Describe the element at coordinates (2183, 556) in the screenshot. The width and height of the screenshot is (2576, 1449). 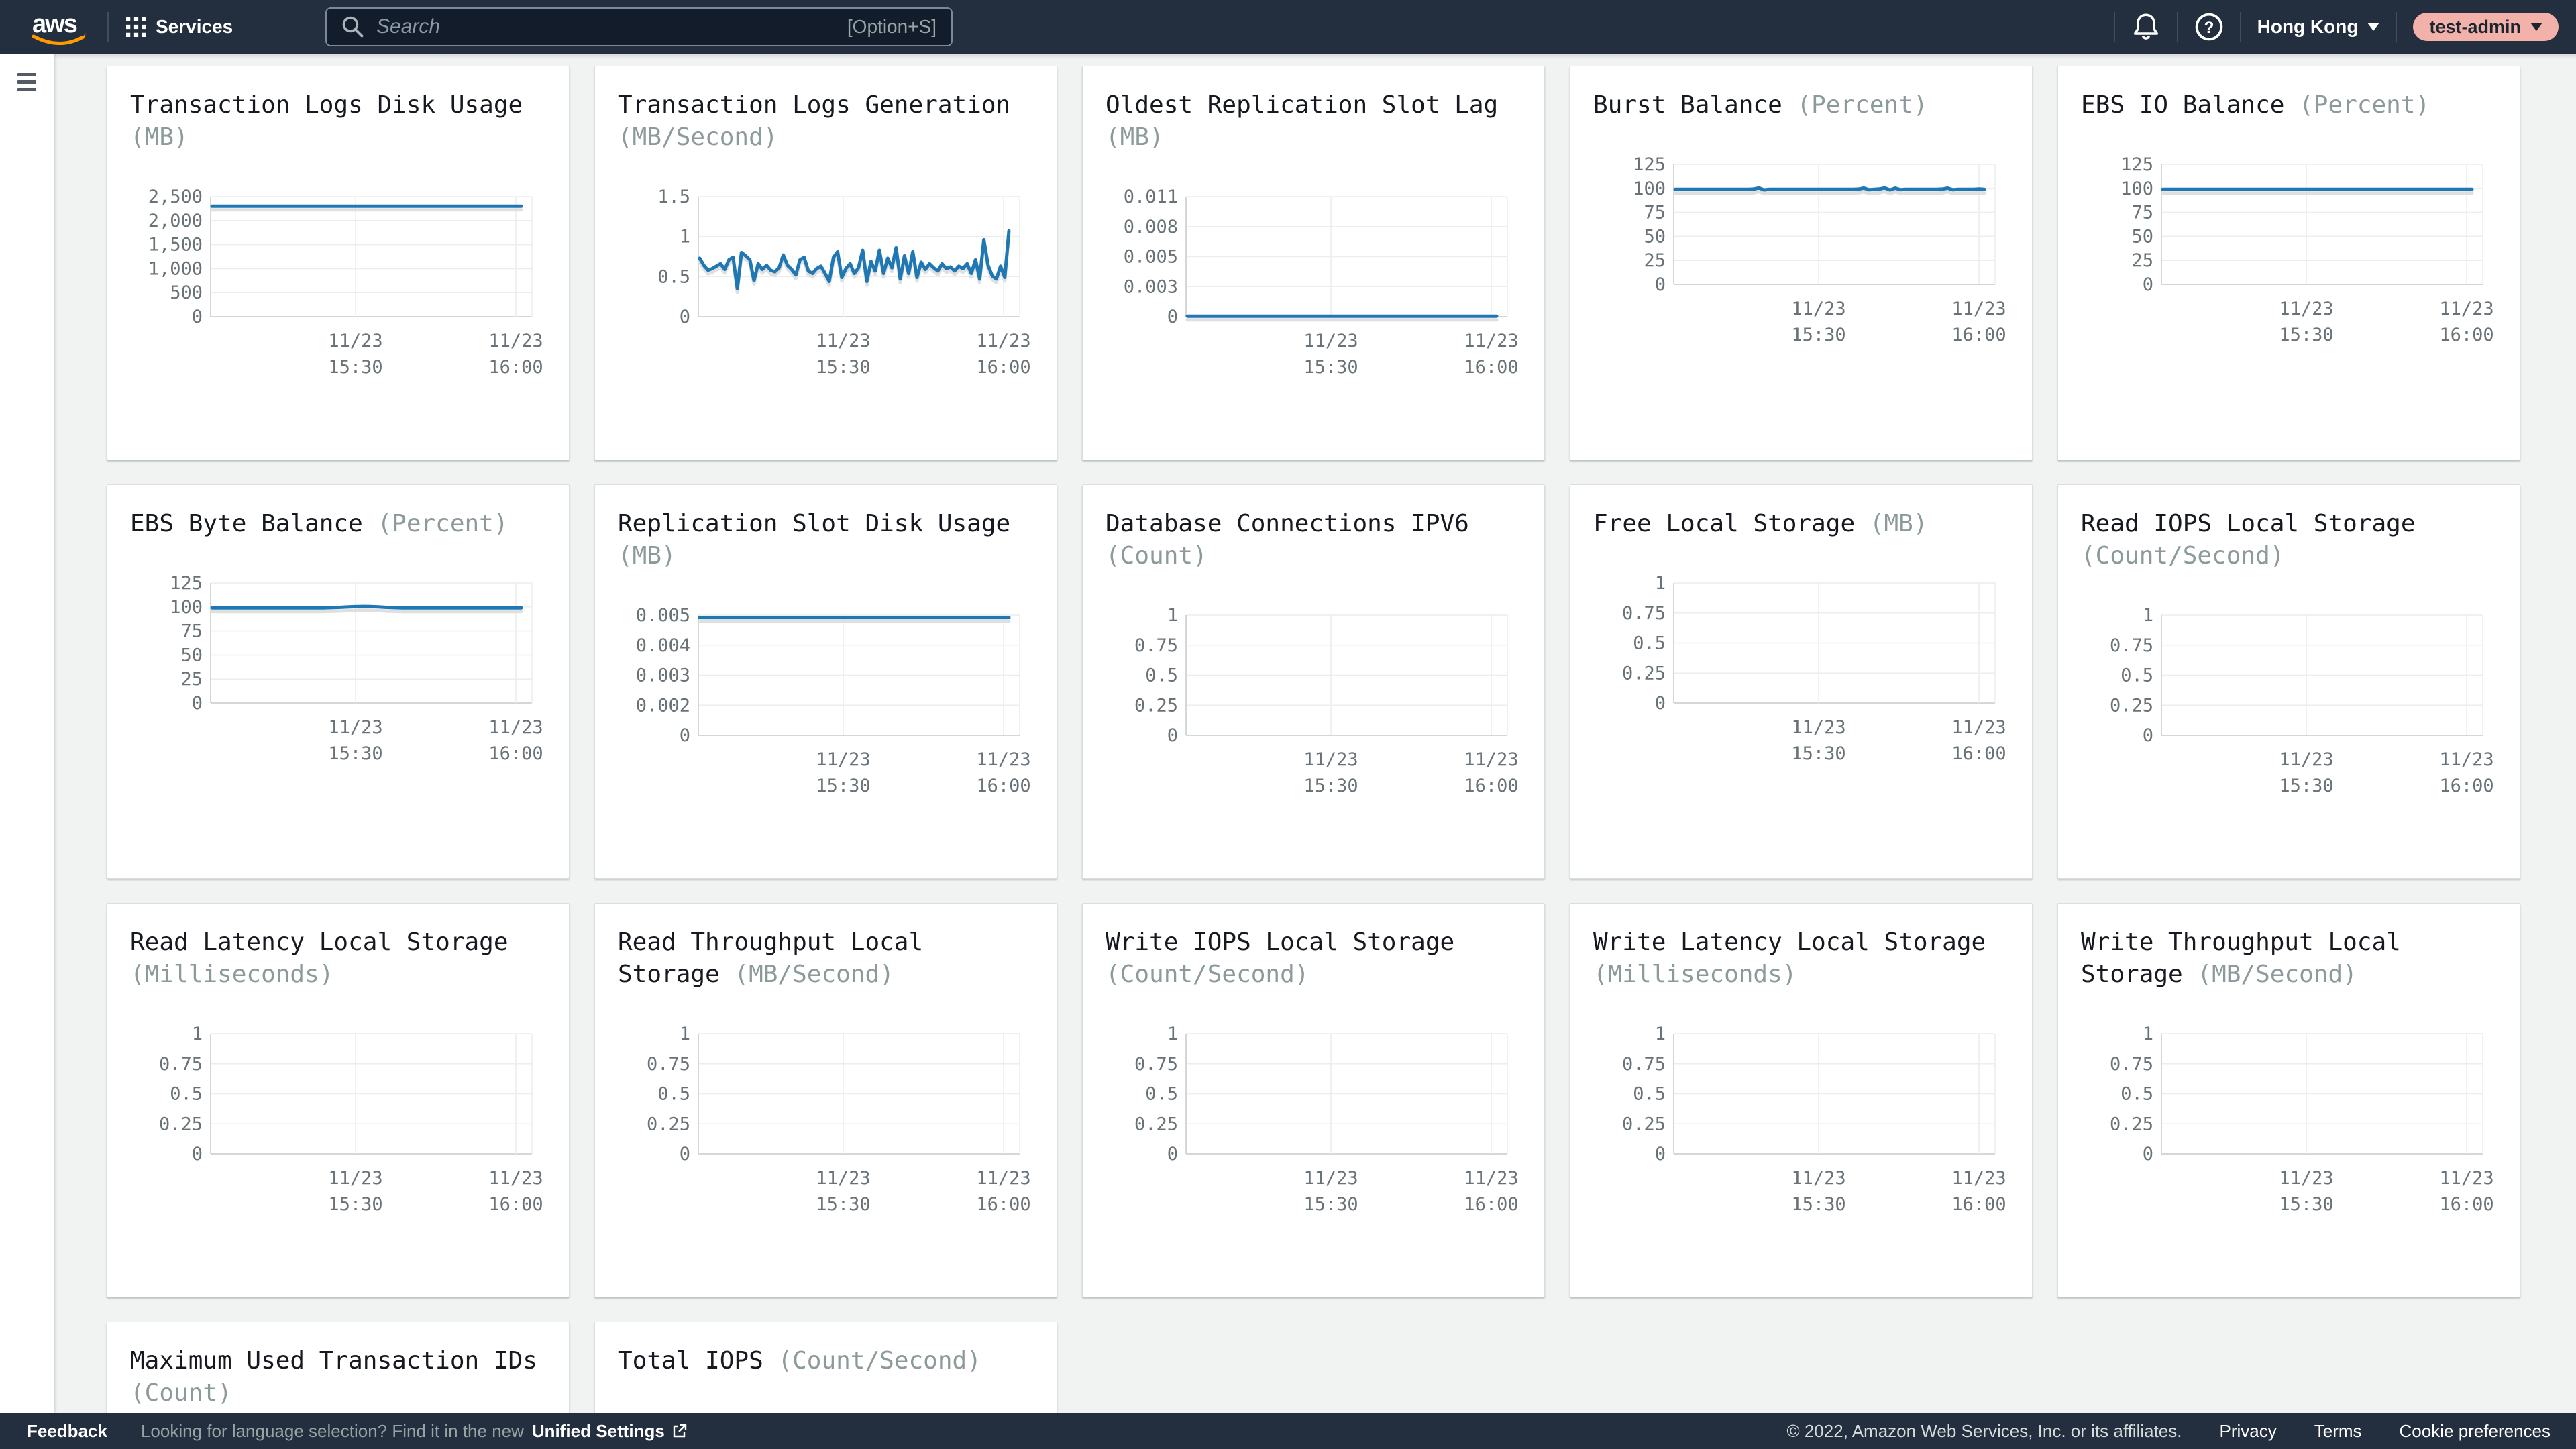
I see `chart-unit-text: (Count/Second)` at that location.